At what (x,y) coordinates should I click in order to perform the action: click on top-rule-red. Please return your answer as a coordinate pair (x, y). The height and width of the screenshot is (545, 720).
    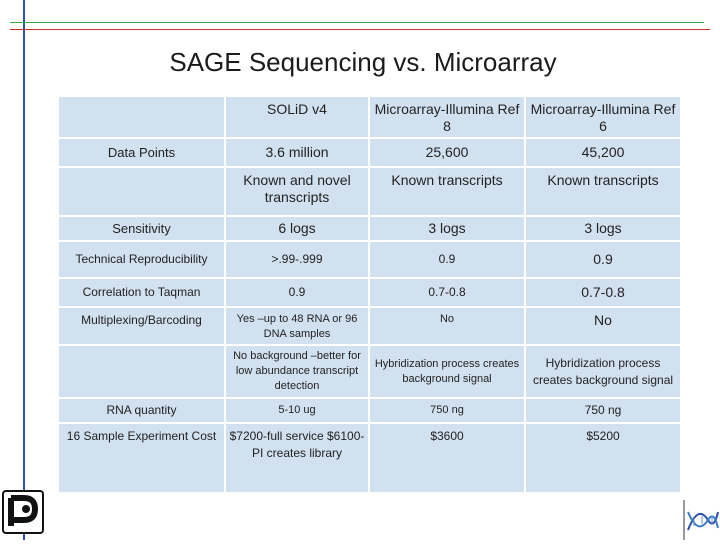
    Looking at the image, I should click on (360, 29).